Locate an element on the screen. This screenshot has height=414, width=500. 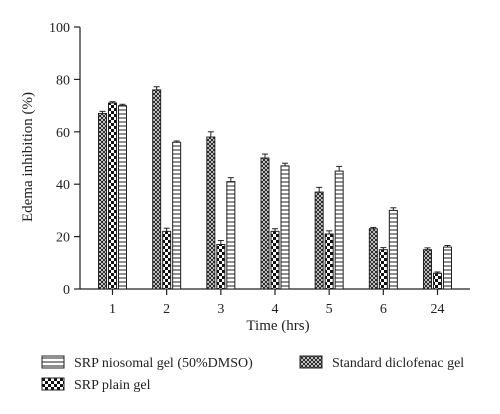
legend-label-diclofenac: Standard diclofenac gel is located at coordinates (398, 363).